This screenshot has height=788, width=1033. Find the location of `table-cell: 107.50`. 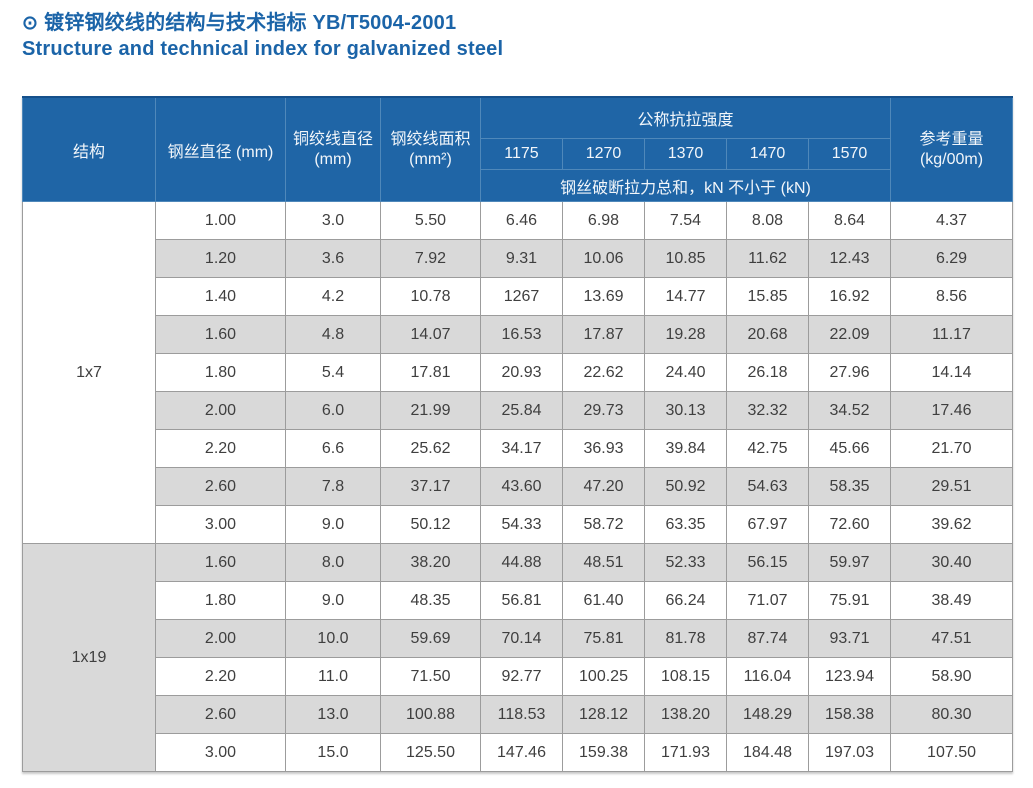

table-cell: 107.50 is located at coordinates (952, 753).